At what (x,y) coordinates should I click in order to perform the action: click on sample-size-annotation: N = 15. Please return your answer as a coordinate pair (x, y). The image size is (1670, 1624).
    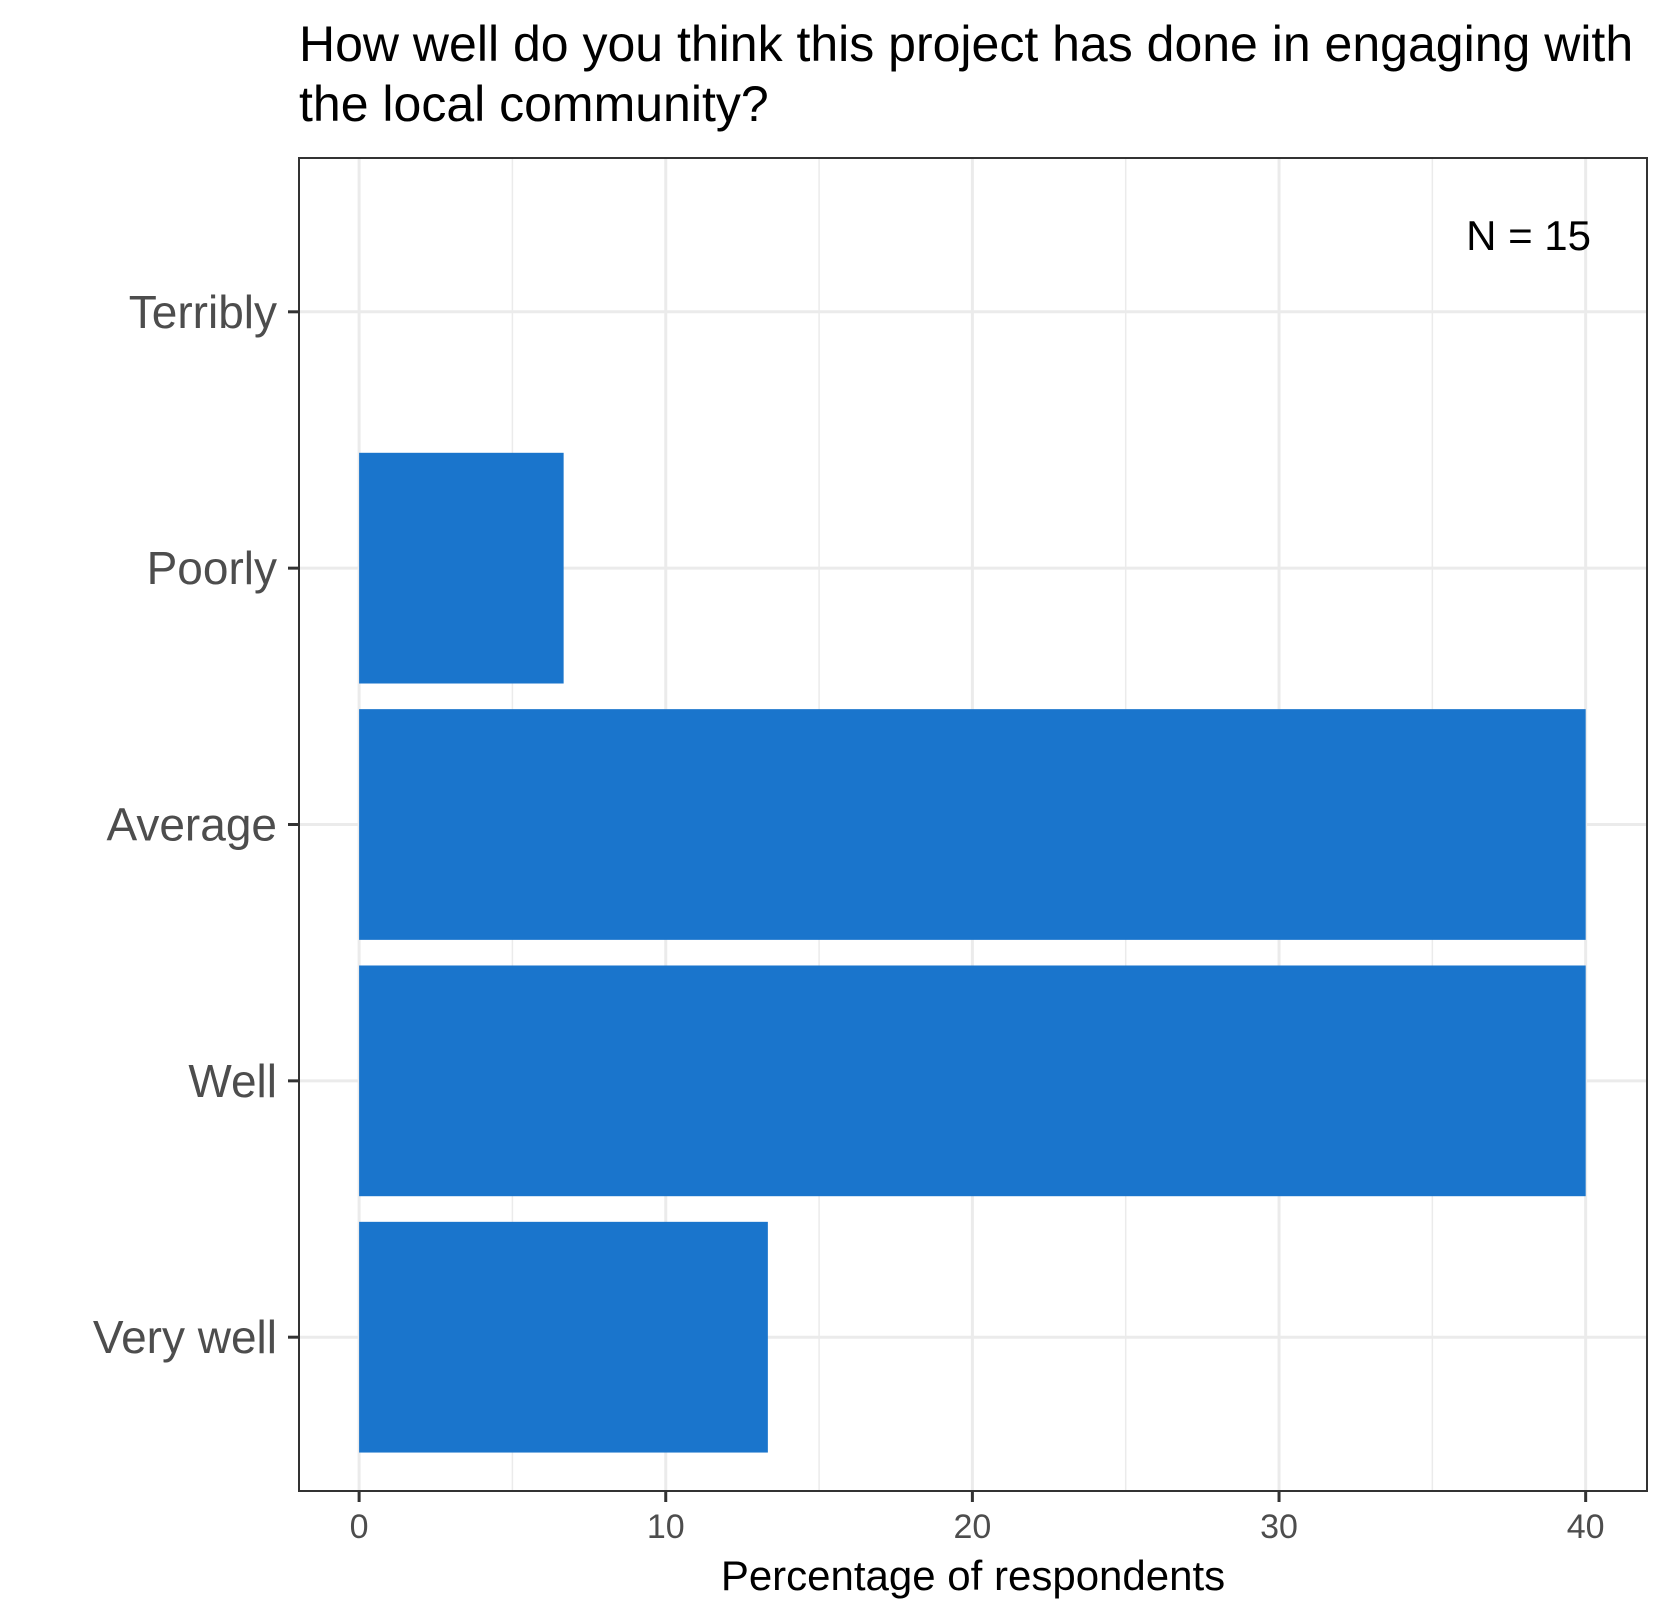
    Looking at the image, I should click on (1528, 235).